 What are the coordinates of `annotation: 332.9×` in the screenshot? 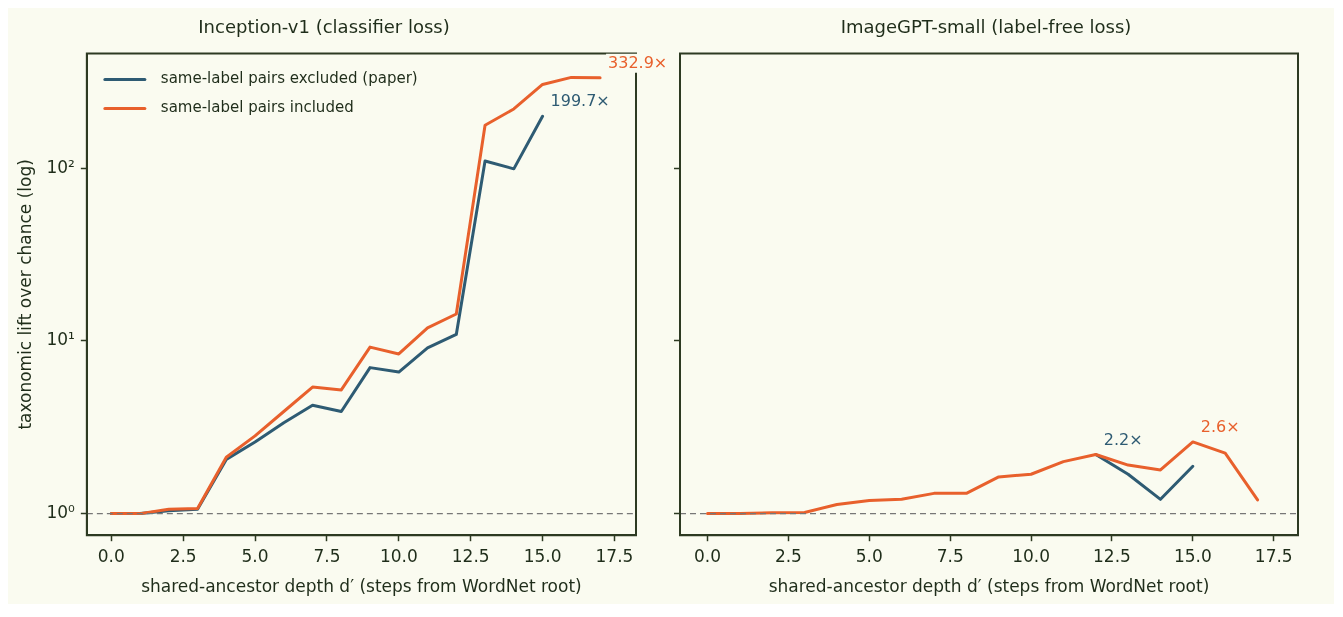 It's located at (638, 63).